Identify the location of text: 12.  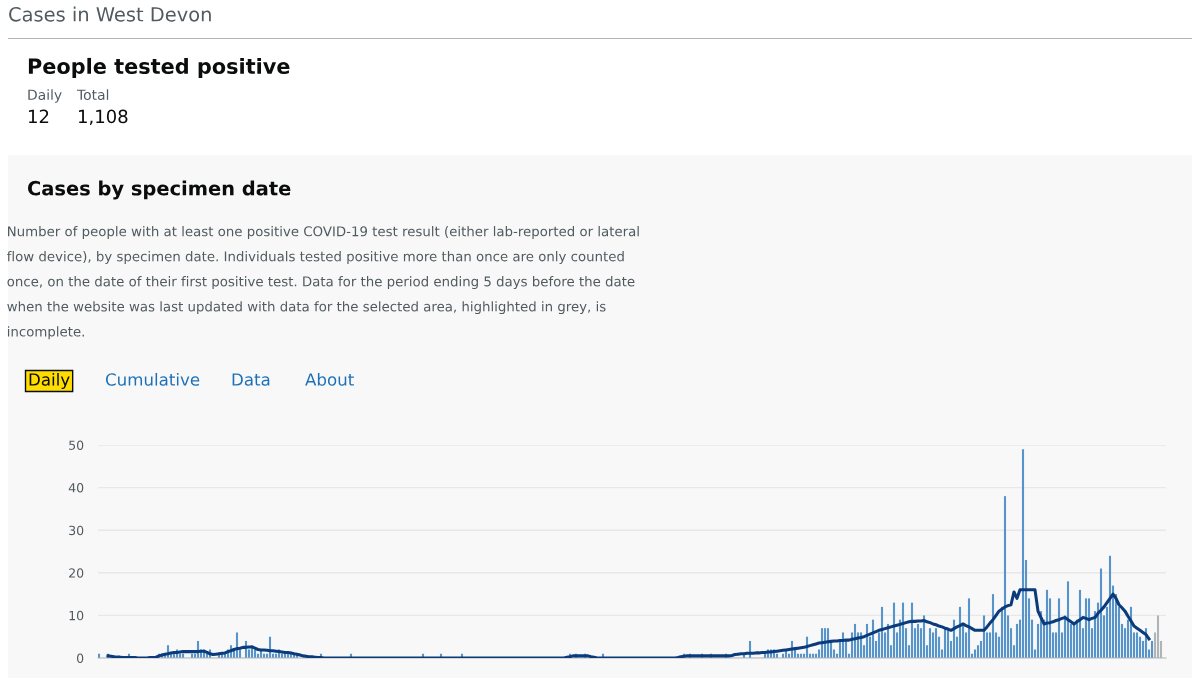
(38, 116).